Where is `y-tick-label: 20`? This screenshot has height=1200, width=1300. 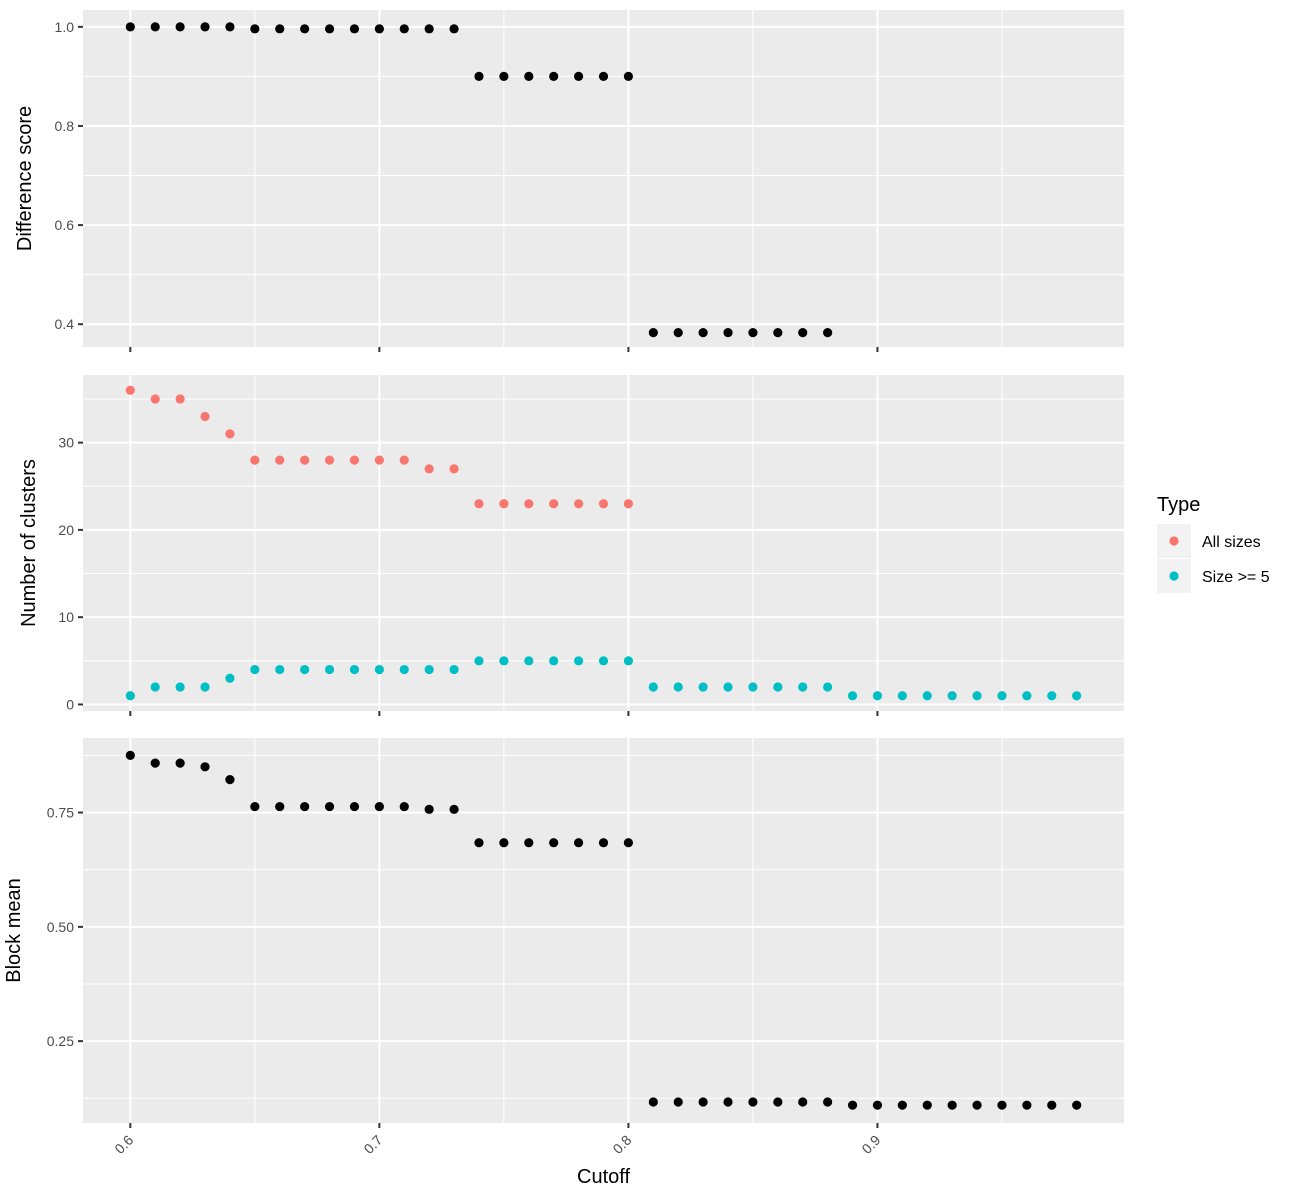 y-tick-label: 20 is located at coordinates (66, 530).